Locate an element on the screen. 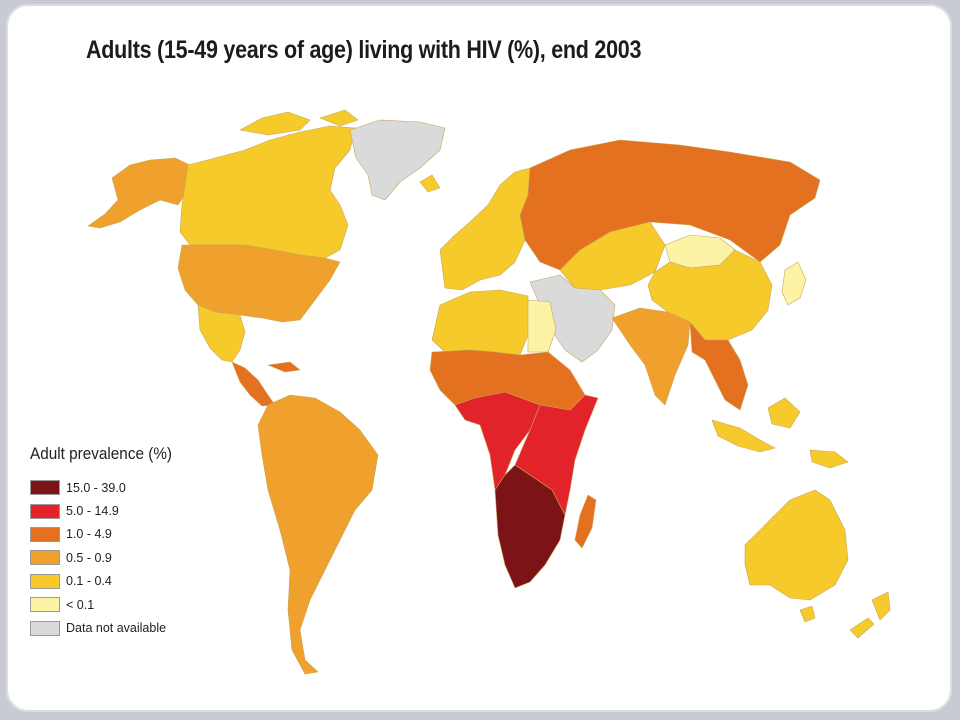 Image resolution: width=960 pixels, height=720 pixels. region-south-america is located at coordinates (318, 534).